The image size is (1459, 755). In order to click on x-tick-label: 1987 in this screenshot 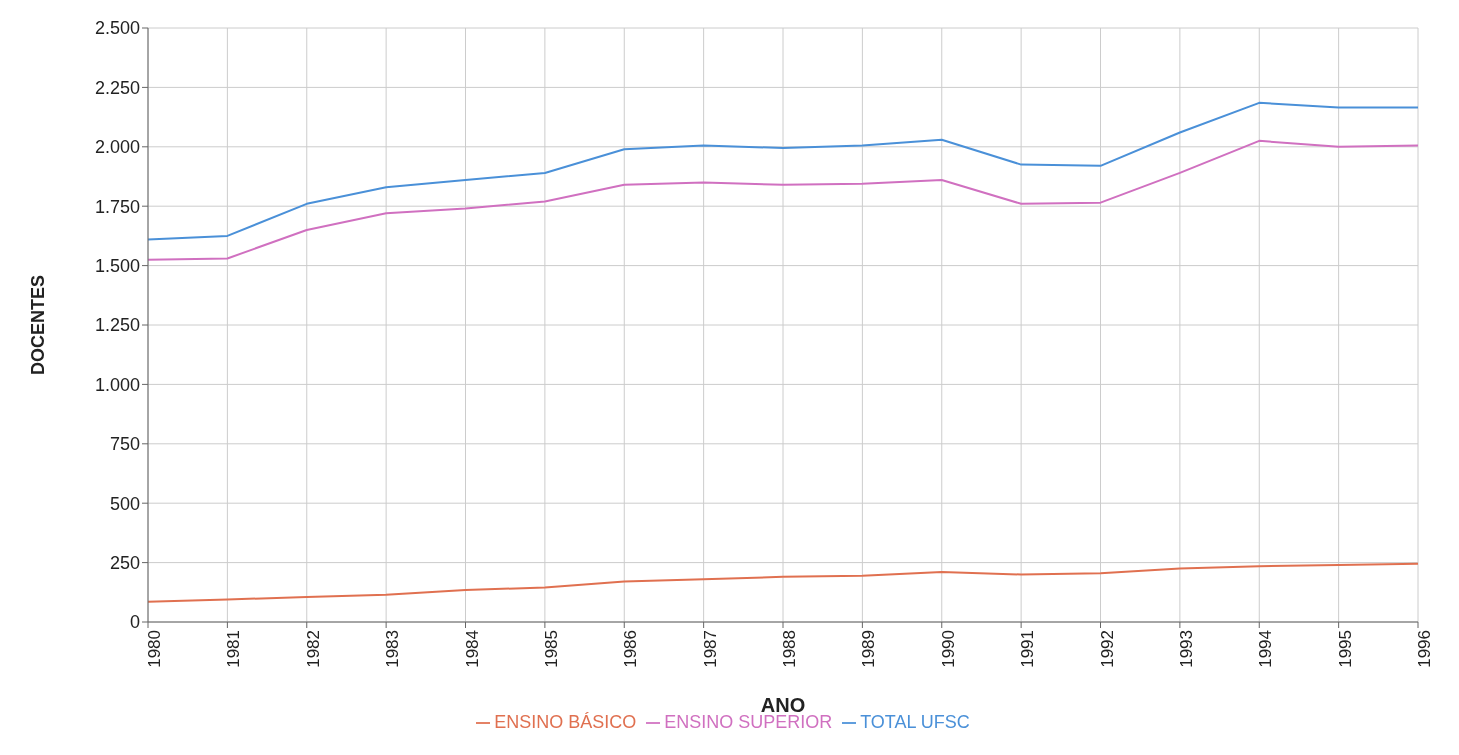, I will do `click(710, 649)`.